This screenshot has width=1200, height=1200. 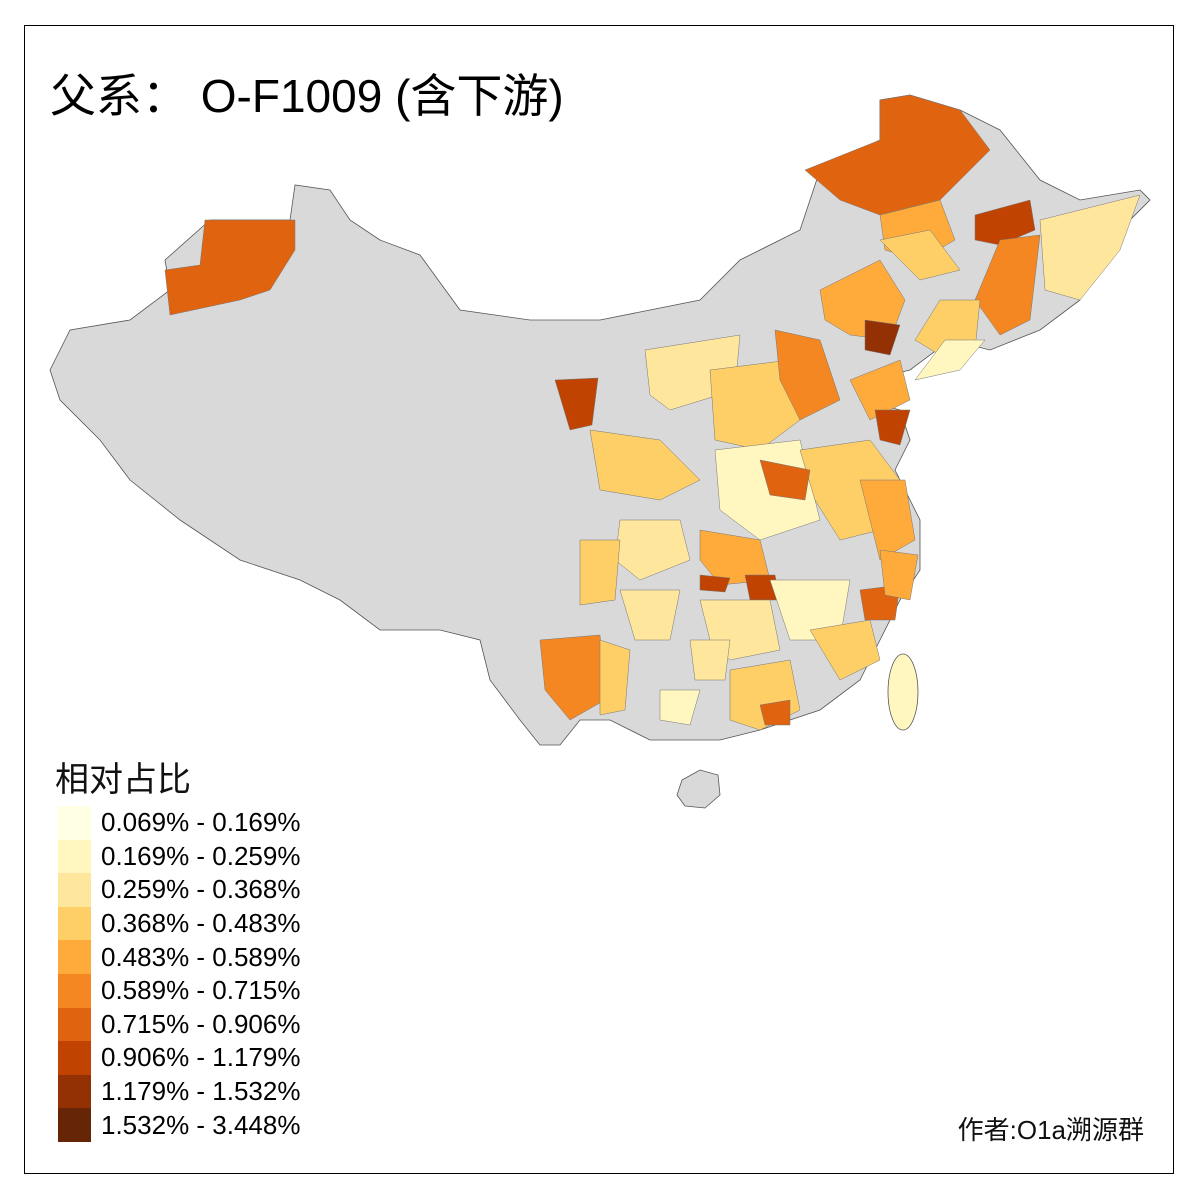 What do you see at coordinates (307, 96) in the screenshot?
I see `map-title: 父系： O-F1009 (含下游)` at bounding box center [307, 96].